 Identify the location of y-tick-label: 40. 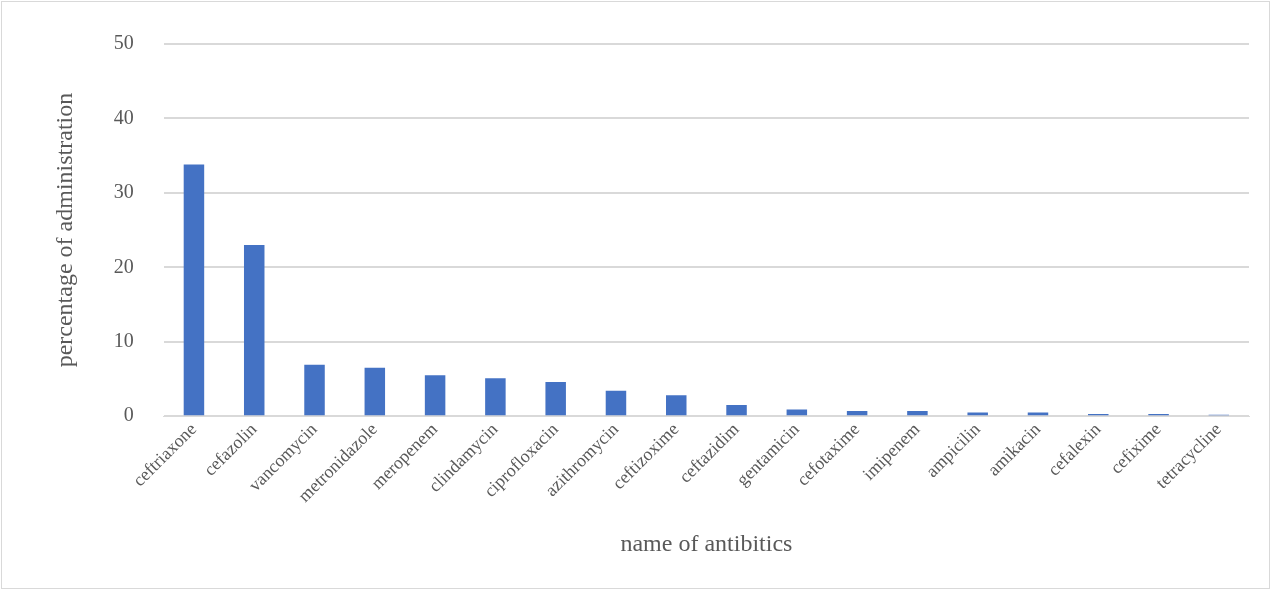
(123, 116).